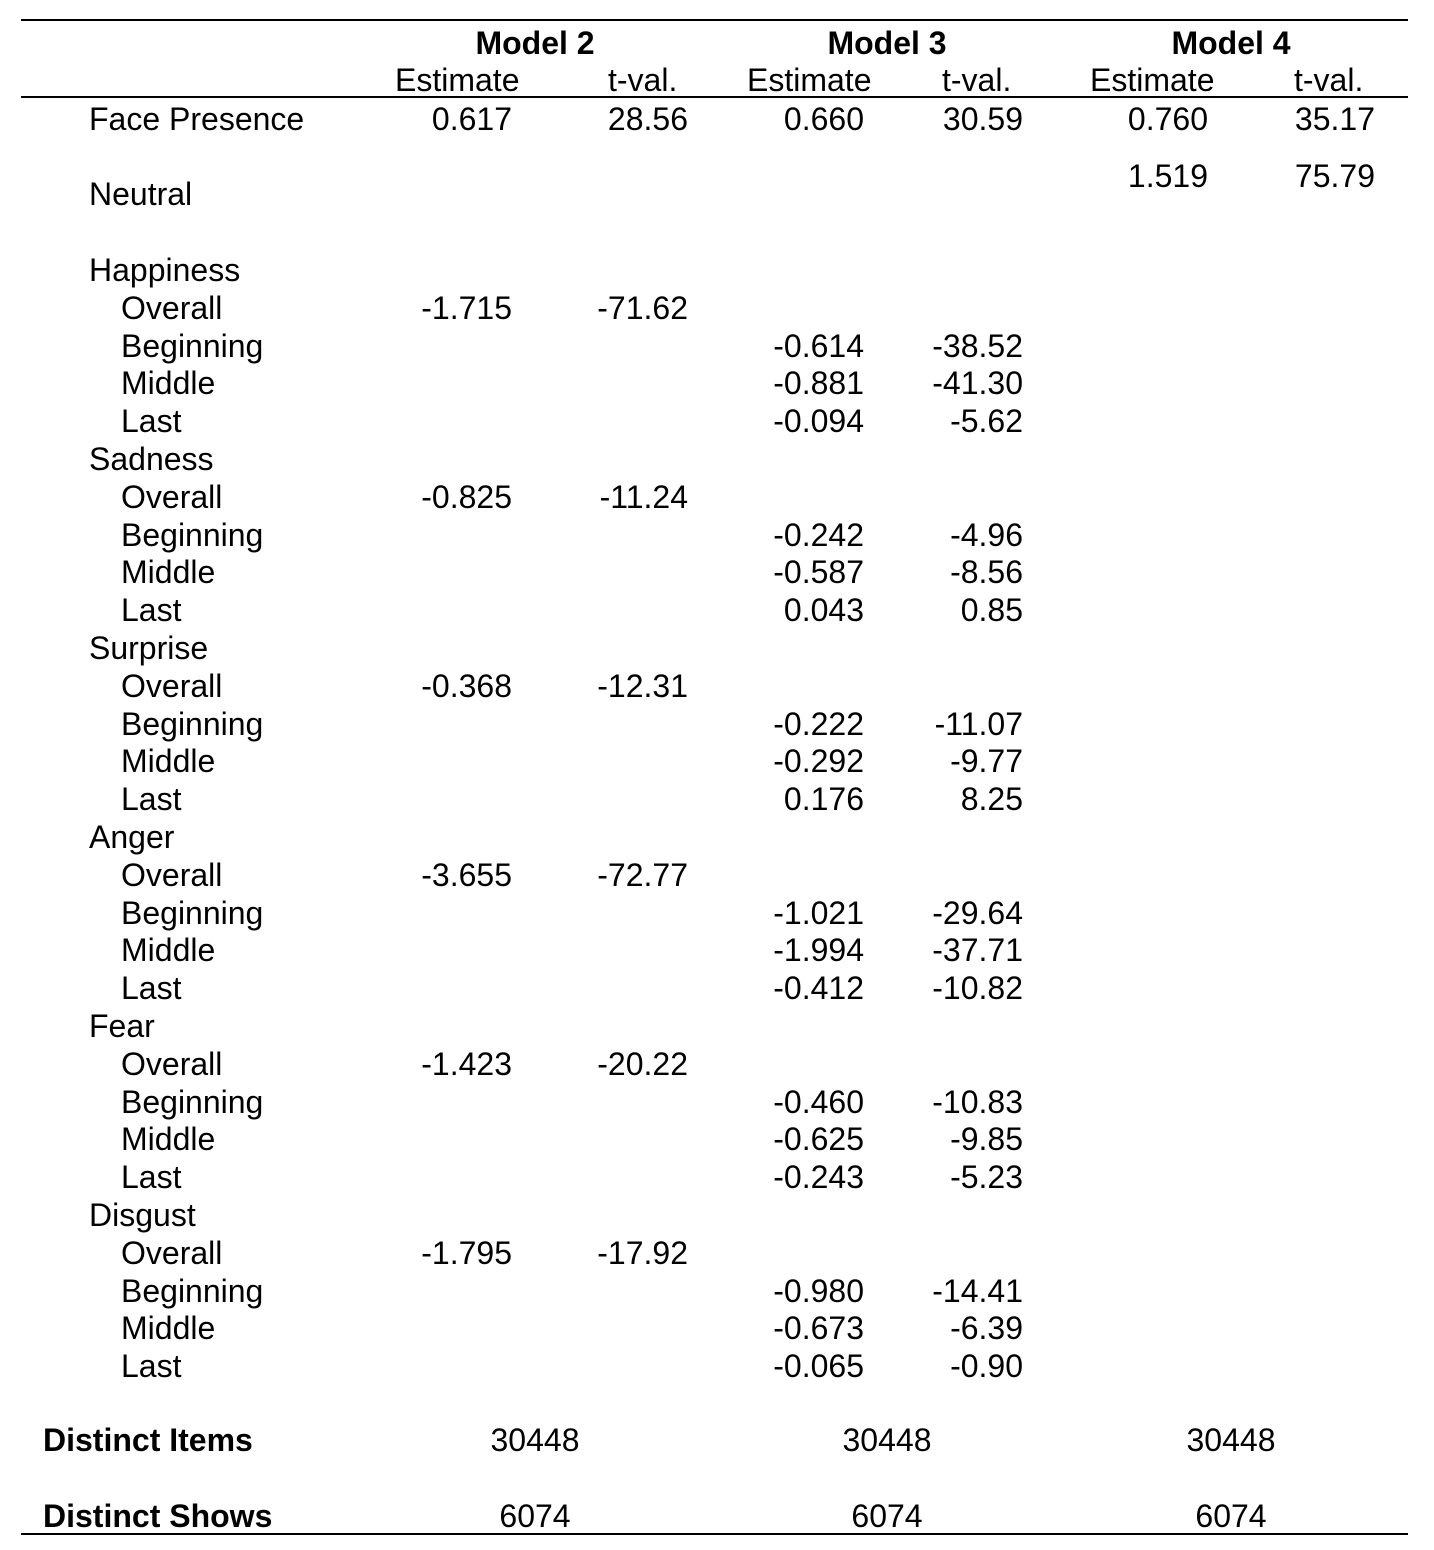  Describe the element at coordinates (818, 346) in the screenshot. I see `phase-m3-estimate: -0.614` at that location.